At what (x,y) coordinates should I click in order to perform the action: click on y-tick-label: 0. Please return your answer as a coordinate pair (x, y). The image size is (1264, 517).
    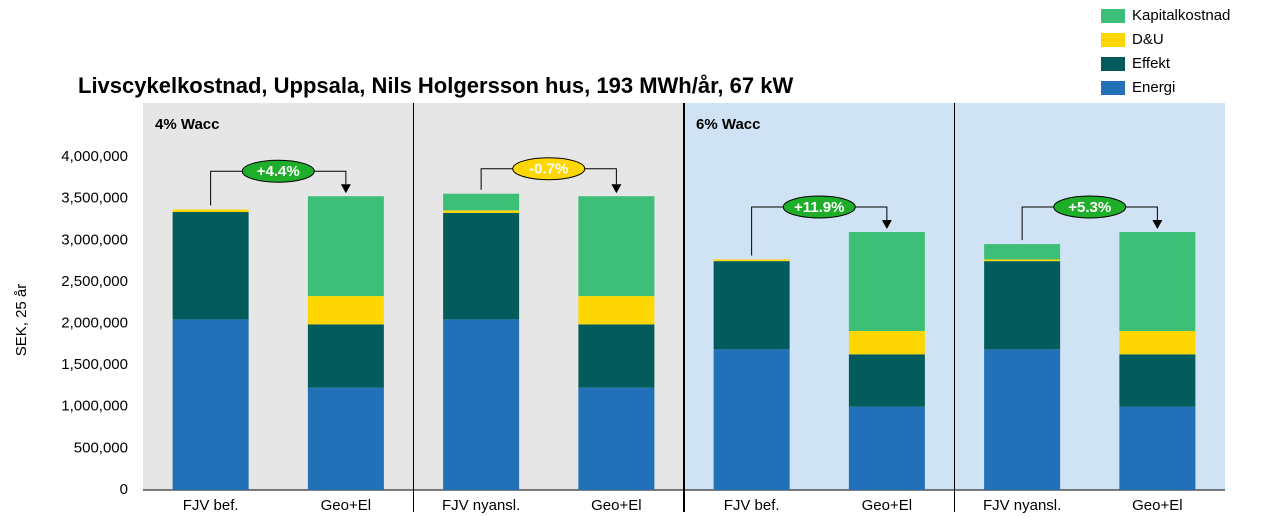
    Looking at the image, I should click on (124, 489).